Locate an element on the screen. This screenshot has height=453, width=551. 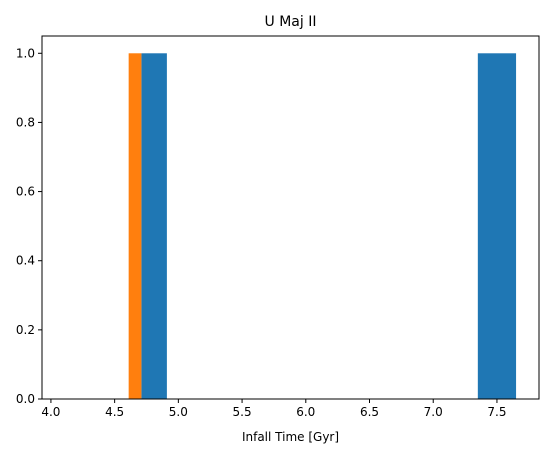
y-tick-label: 0.2 is located at coordinates (25, 330).